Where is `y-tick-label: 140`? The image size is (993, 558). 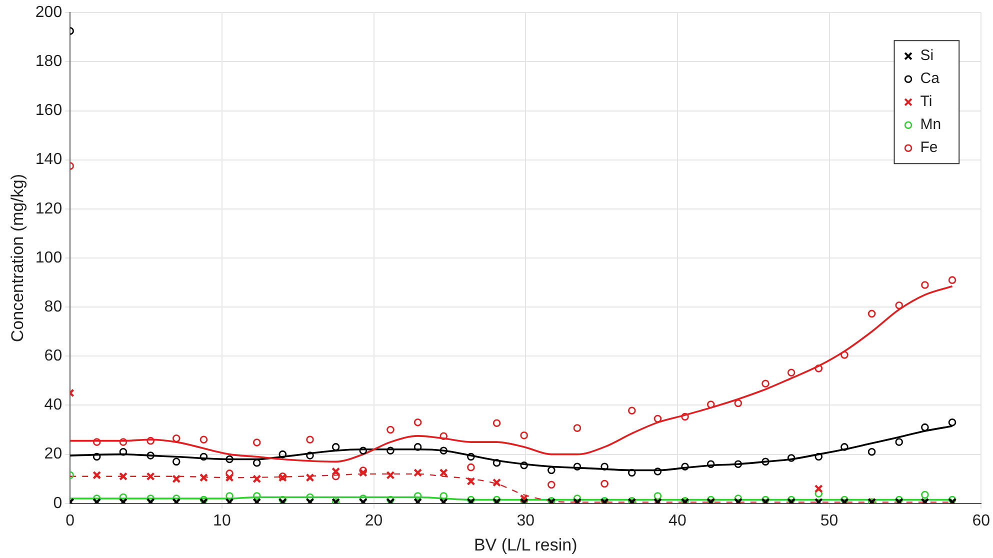
y-tick-label: 140 is located at coordinates (48, 159).